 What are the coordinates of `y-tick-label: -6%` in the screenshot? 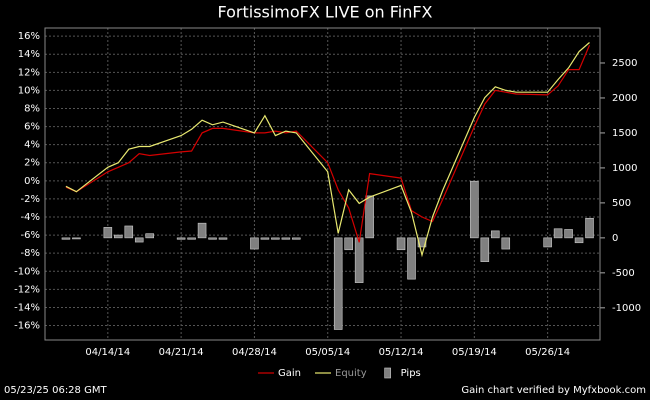 It's located at (30, 235).